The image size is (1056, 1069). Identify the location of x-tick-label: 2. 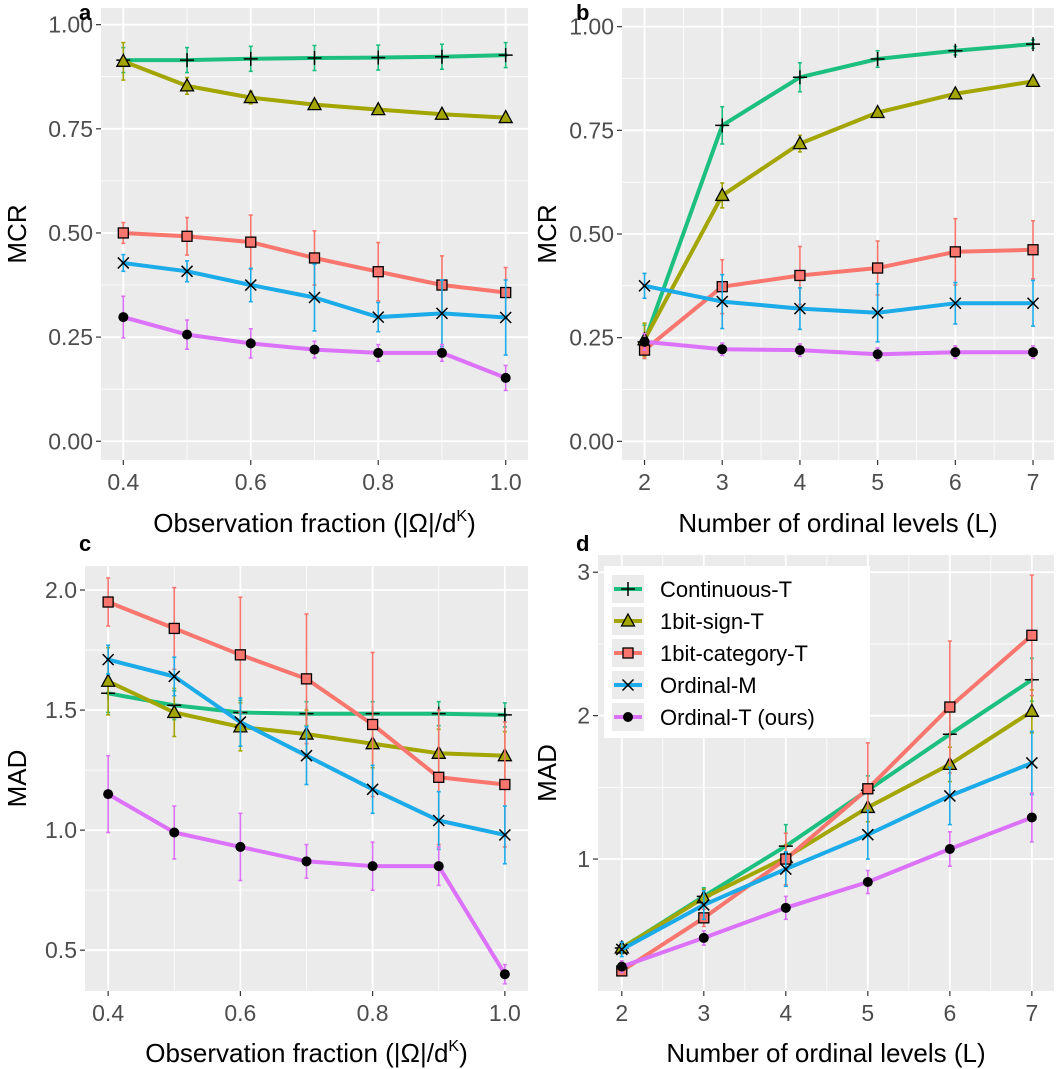
(621, 1013).